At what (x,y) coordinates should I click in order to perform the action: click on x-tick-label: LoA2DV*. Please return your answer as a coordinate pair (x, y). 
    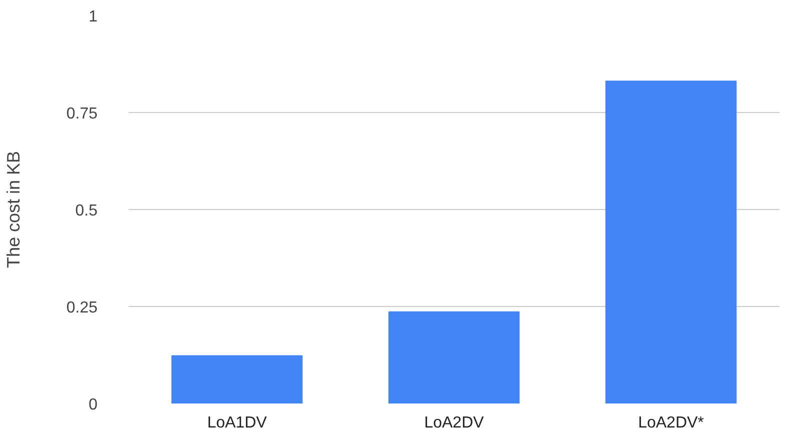
    Looking at the image, I should click on (671, 423).